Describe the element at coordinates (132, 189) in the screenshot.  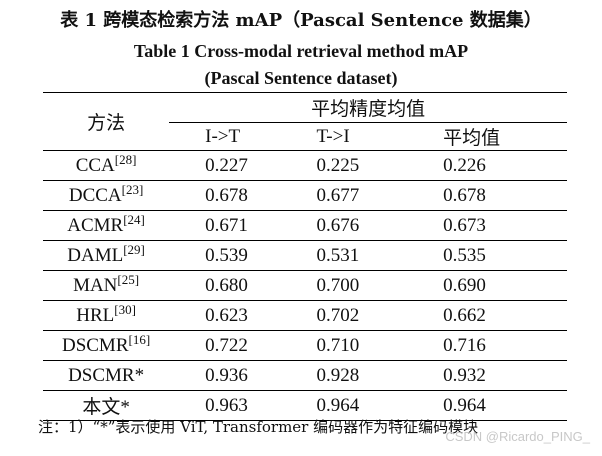
I see `citation-reference: [23]` at that location.